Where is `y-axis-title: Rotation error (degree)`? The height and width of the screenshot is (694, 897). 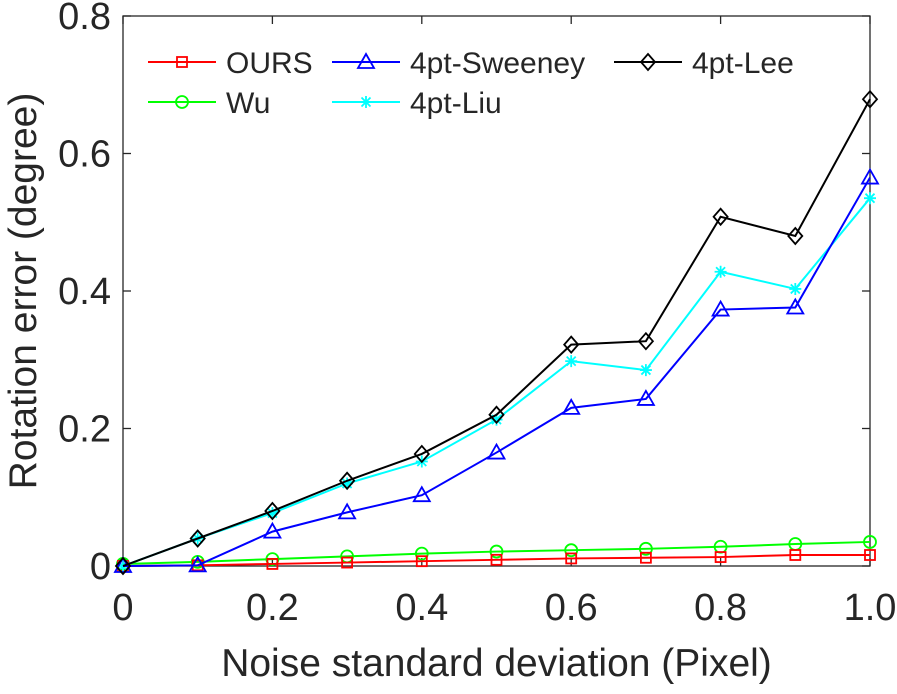
y-axis-title: Rotation error (degree) is located at coordinates (23, 291).